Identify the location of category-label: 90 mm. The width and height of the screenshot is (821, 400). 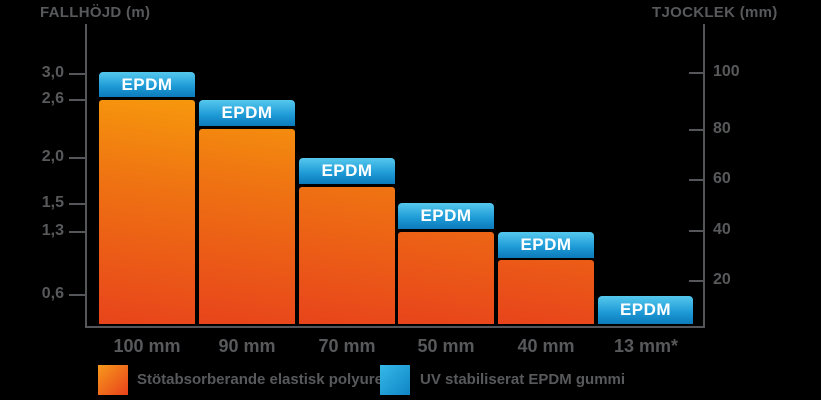
(247, 346).